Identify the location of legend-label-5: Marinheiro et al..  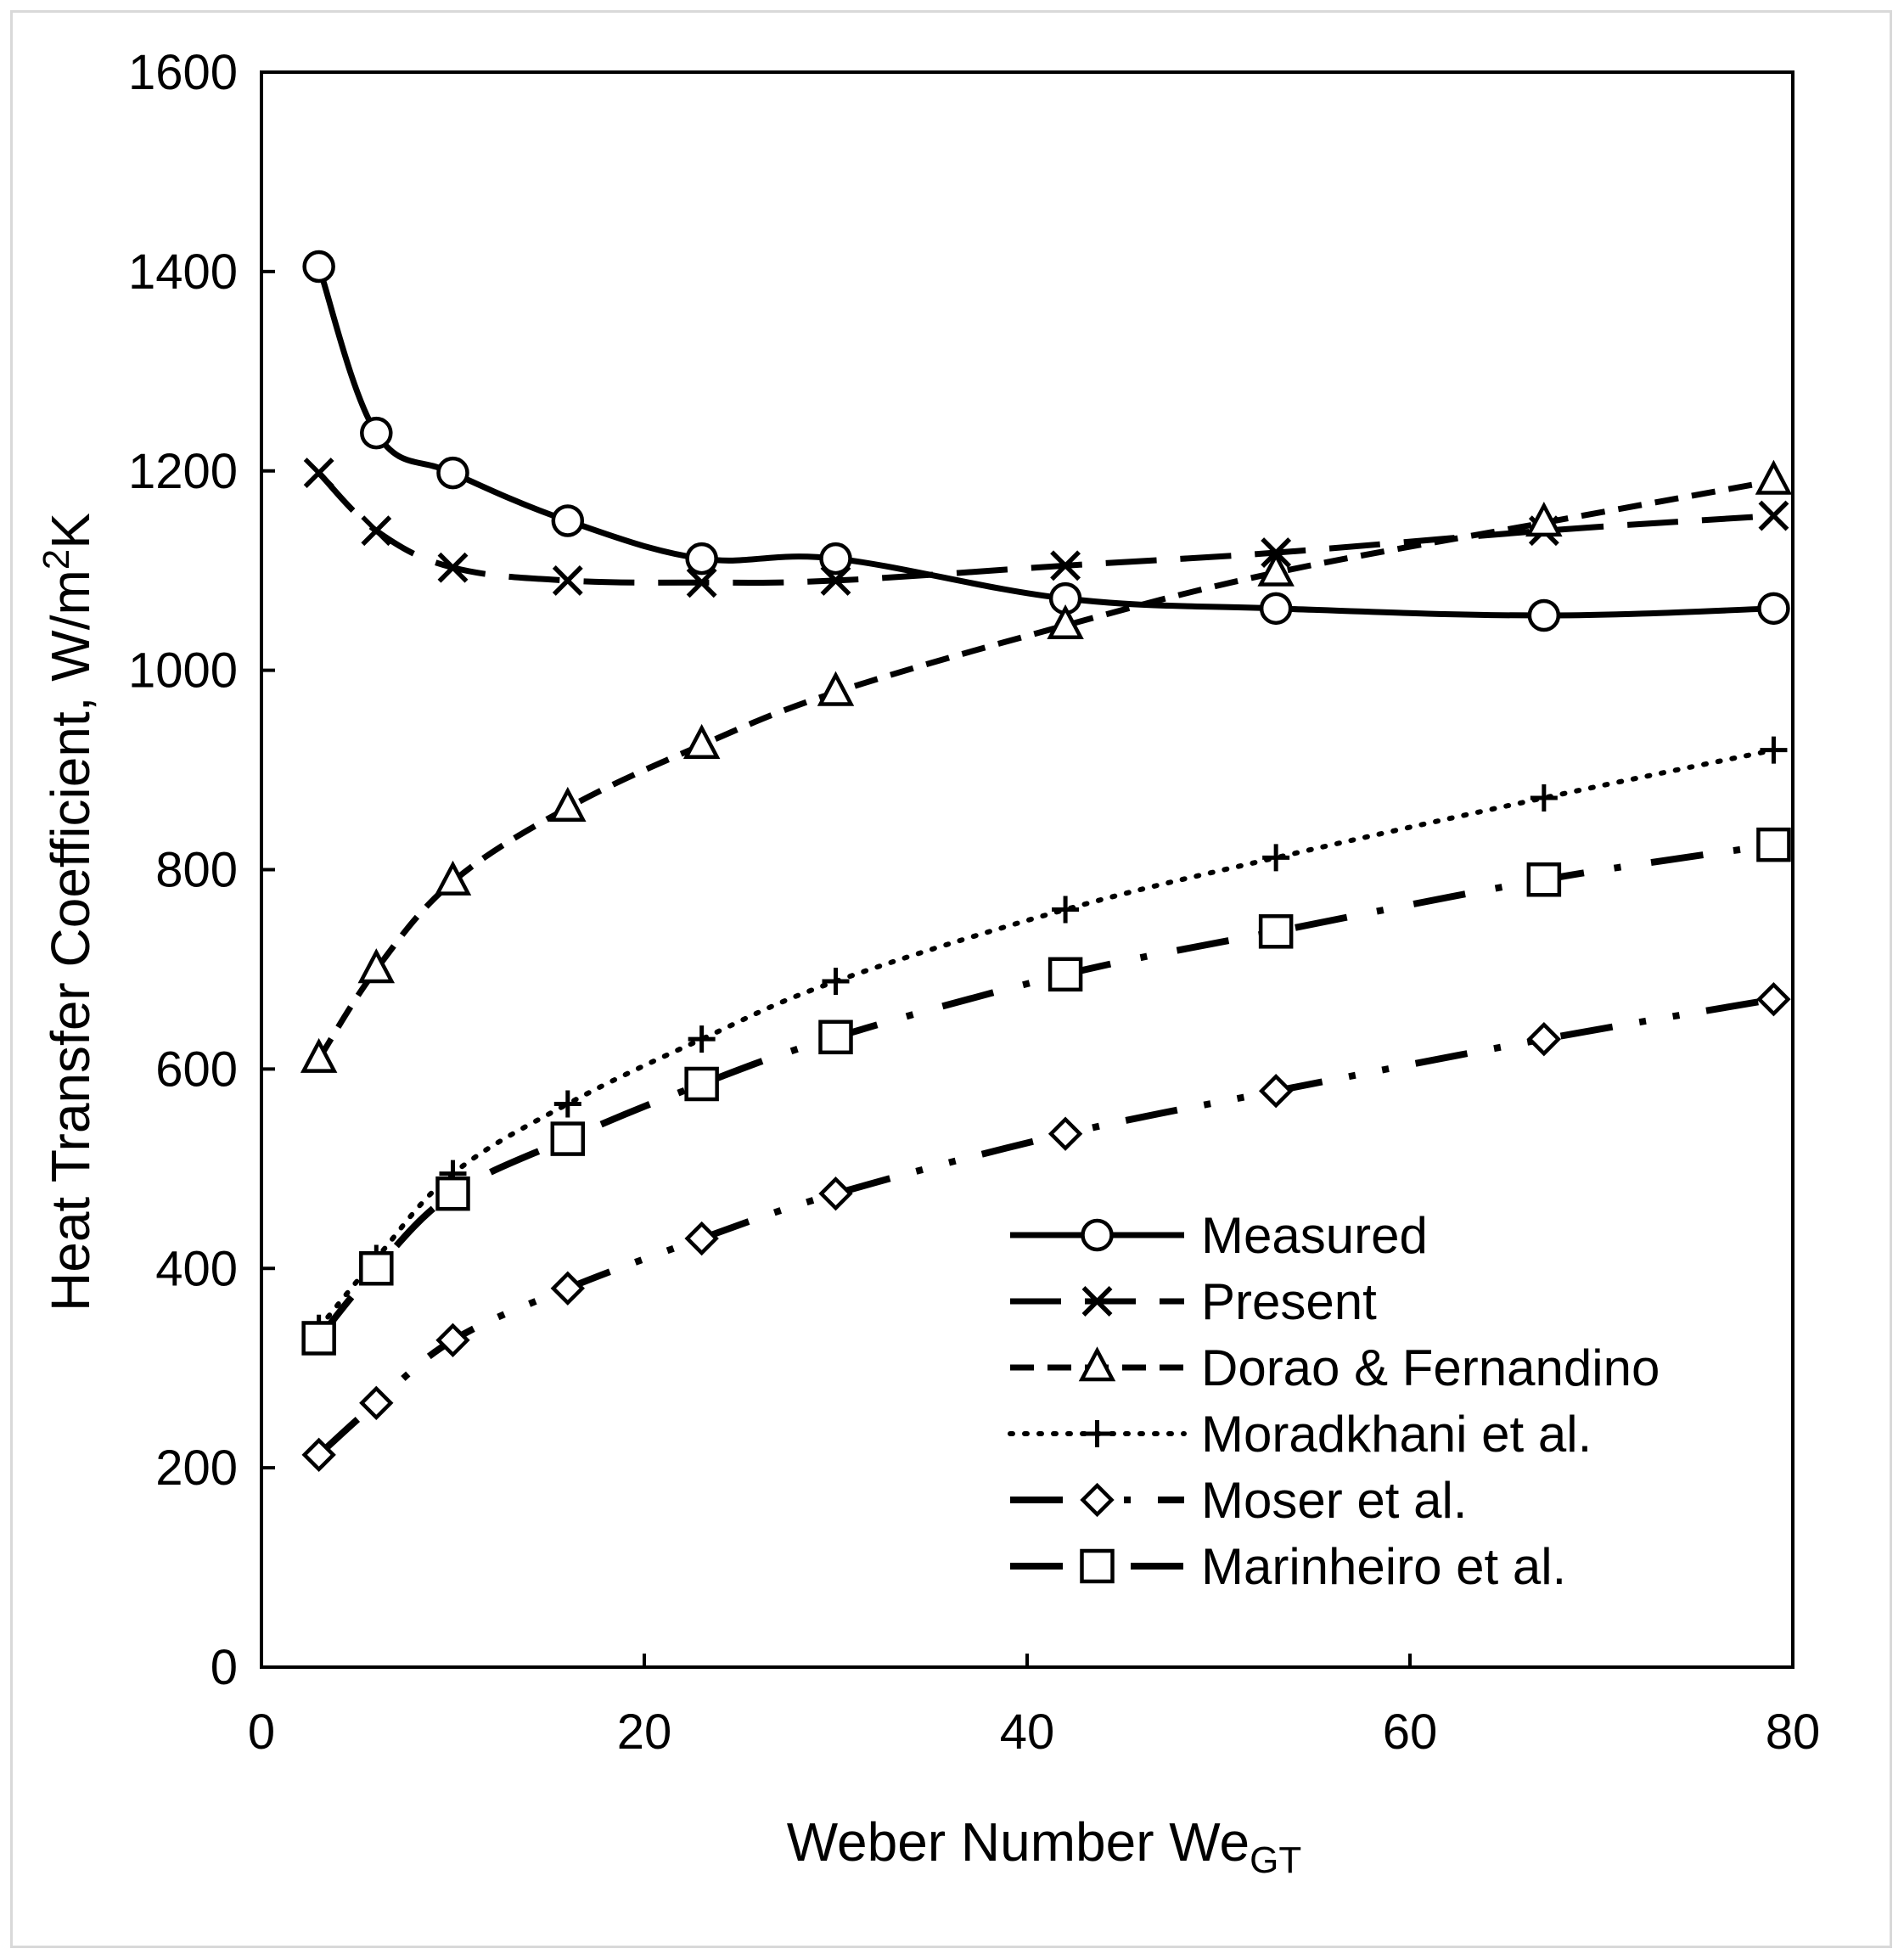
(1383, 1566).